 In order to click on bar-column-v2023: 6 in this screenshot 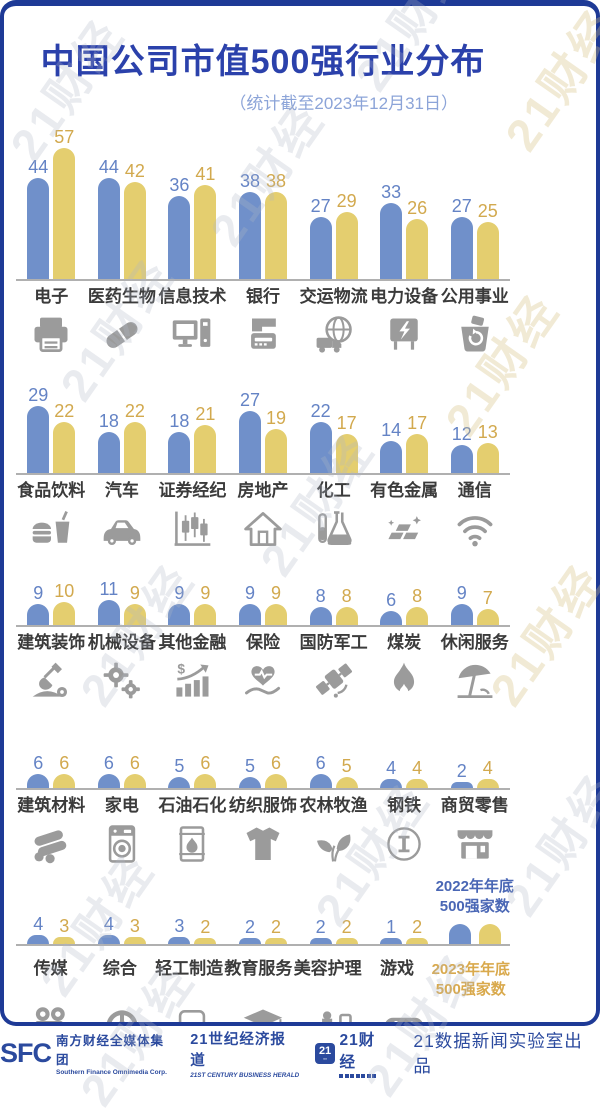, I will do `click(276, 770)`.